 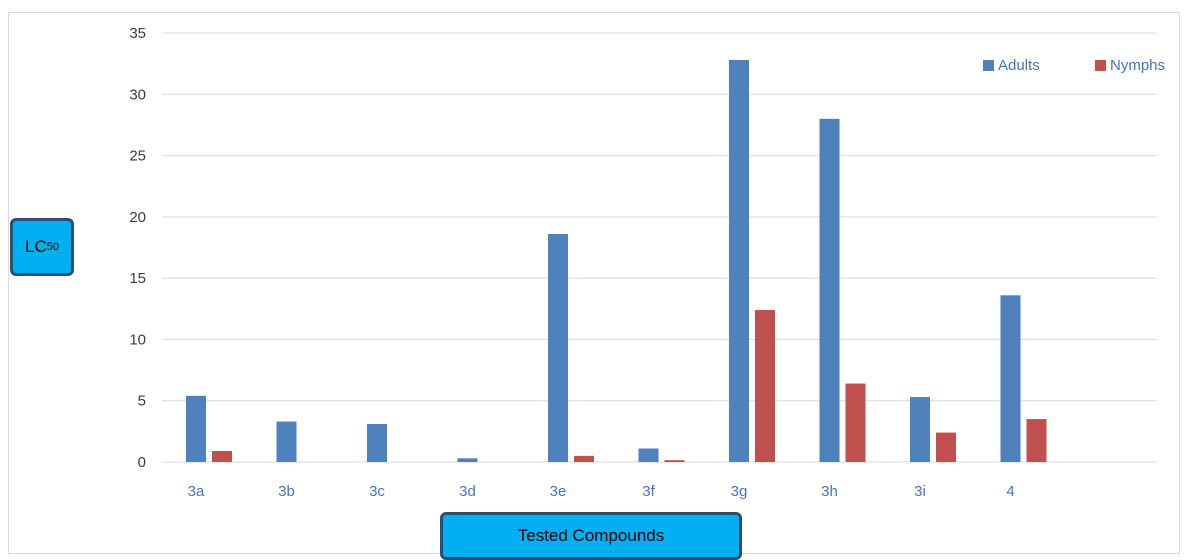 What do you see at coordinates (829, 290) in the screenshot?
I see `bar-adults-3h` at bounding box center [829, 290].